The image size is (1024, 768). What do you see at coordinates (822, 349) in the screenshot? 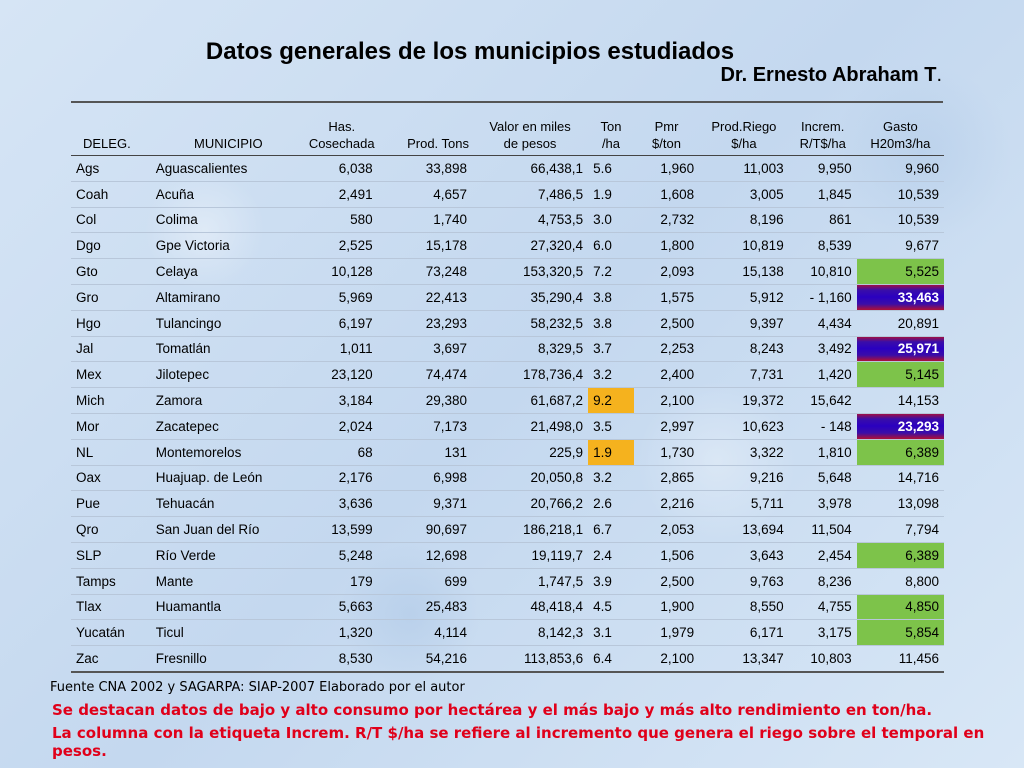
I see `cell-increm: 3,492` at bounding box center [822, 349].